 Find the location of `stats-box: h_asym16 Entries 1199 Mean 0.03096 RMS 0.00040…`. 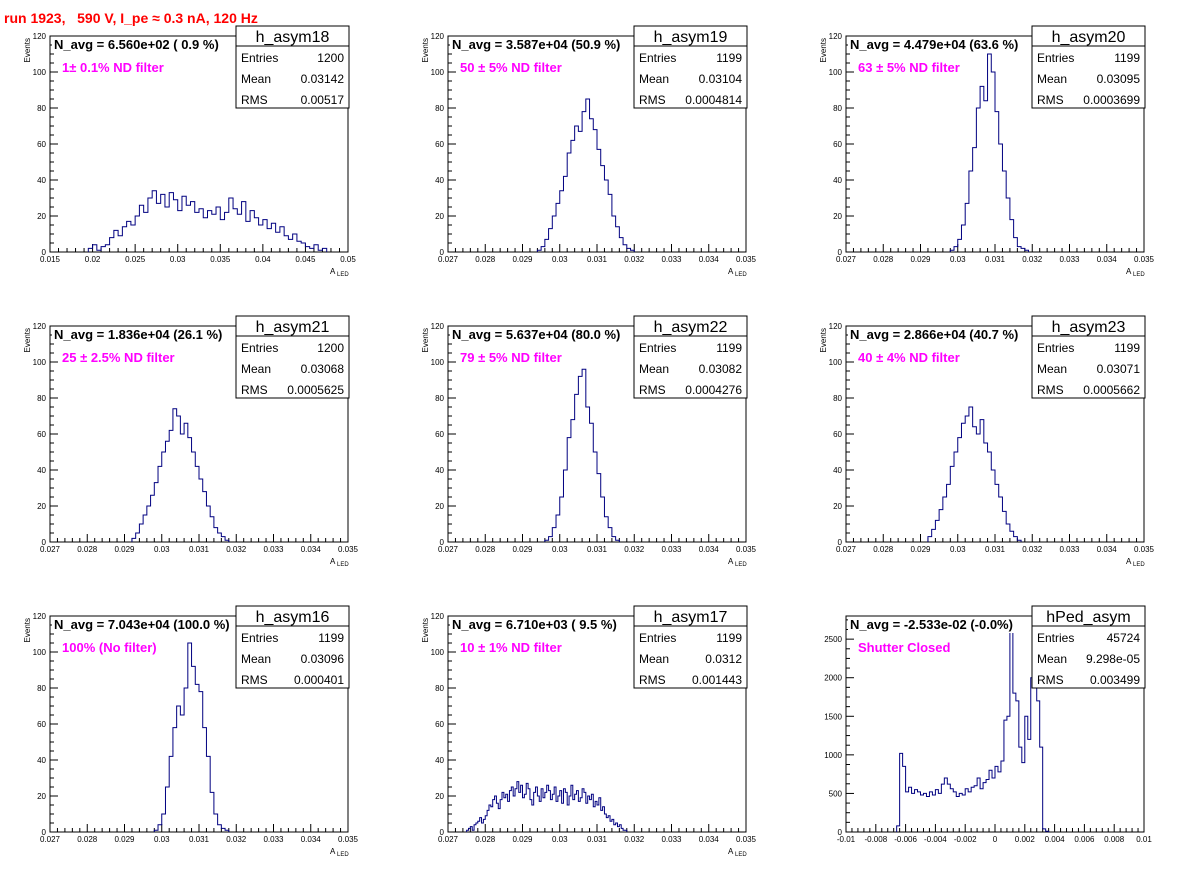

stats-box: h_asym16 Entries 1199 Mean 0.03096 RMS 0.00040… is located at coordinates (292, 647).